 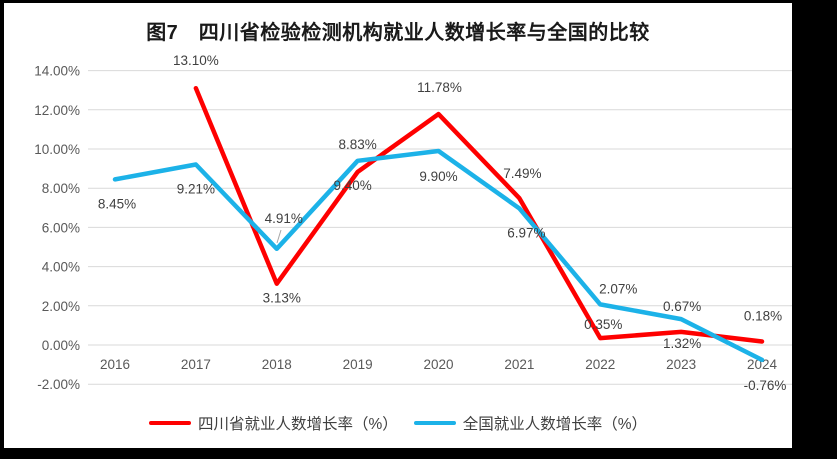 I want to click on y-tick-label: 12.00%, so click(x=57, y=110).